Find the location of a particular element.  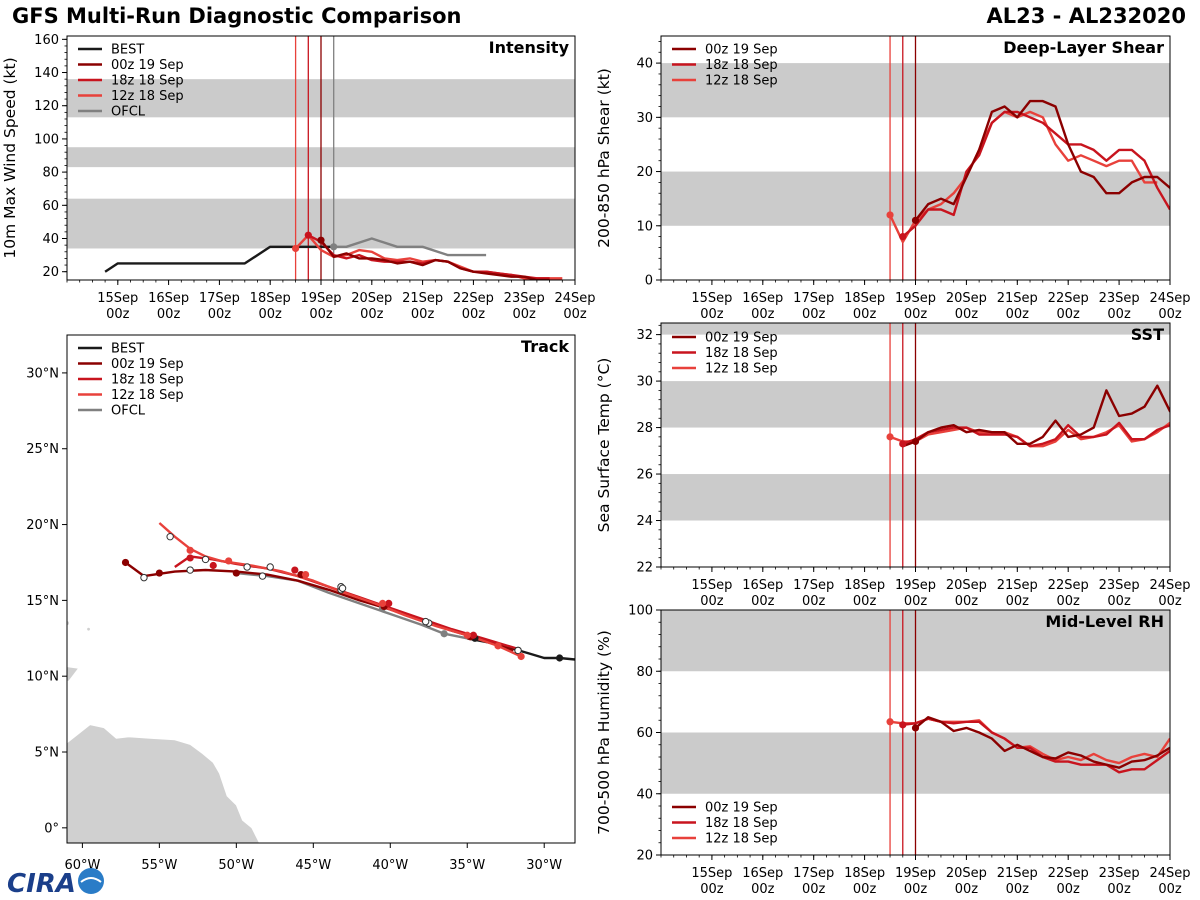

y-tick-label: 28 is located at coordinates (644, 428).